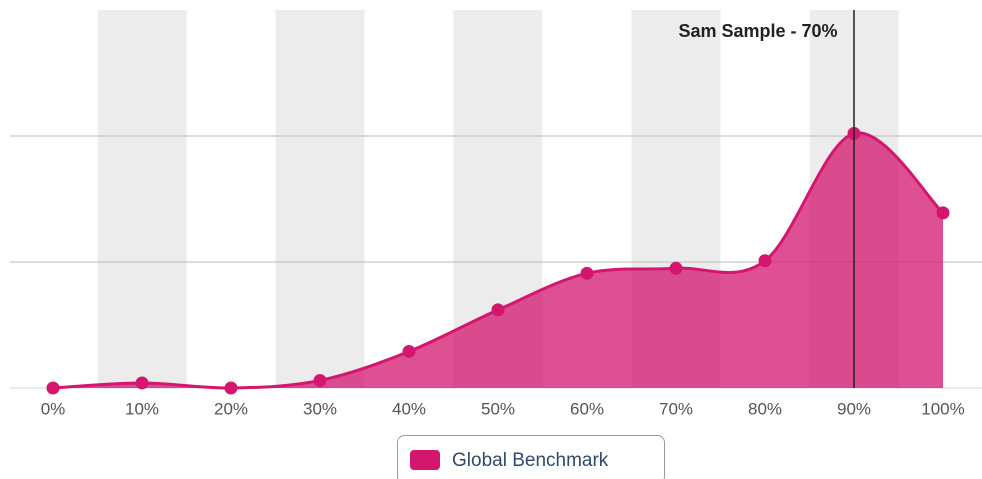 The width and height of the screenshot is (982, 479). I want to click on x-tick-label: 20%, so click(231, 408).